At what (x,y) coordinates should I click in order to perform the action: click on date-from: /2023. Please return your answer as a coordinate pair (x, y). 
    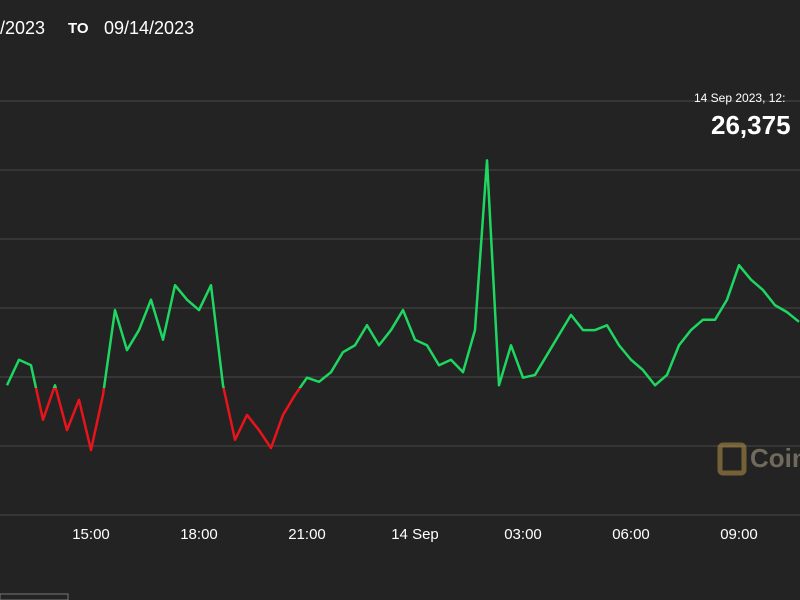
    Looking at the image, I should click on (22, 28).